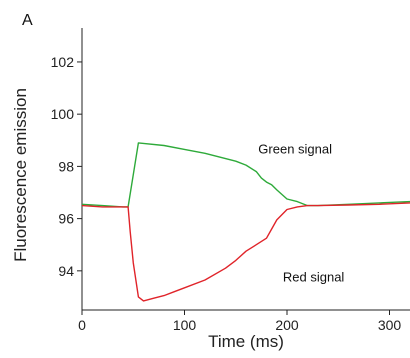  I want to click on panel-label: A, so click(27, 20).